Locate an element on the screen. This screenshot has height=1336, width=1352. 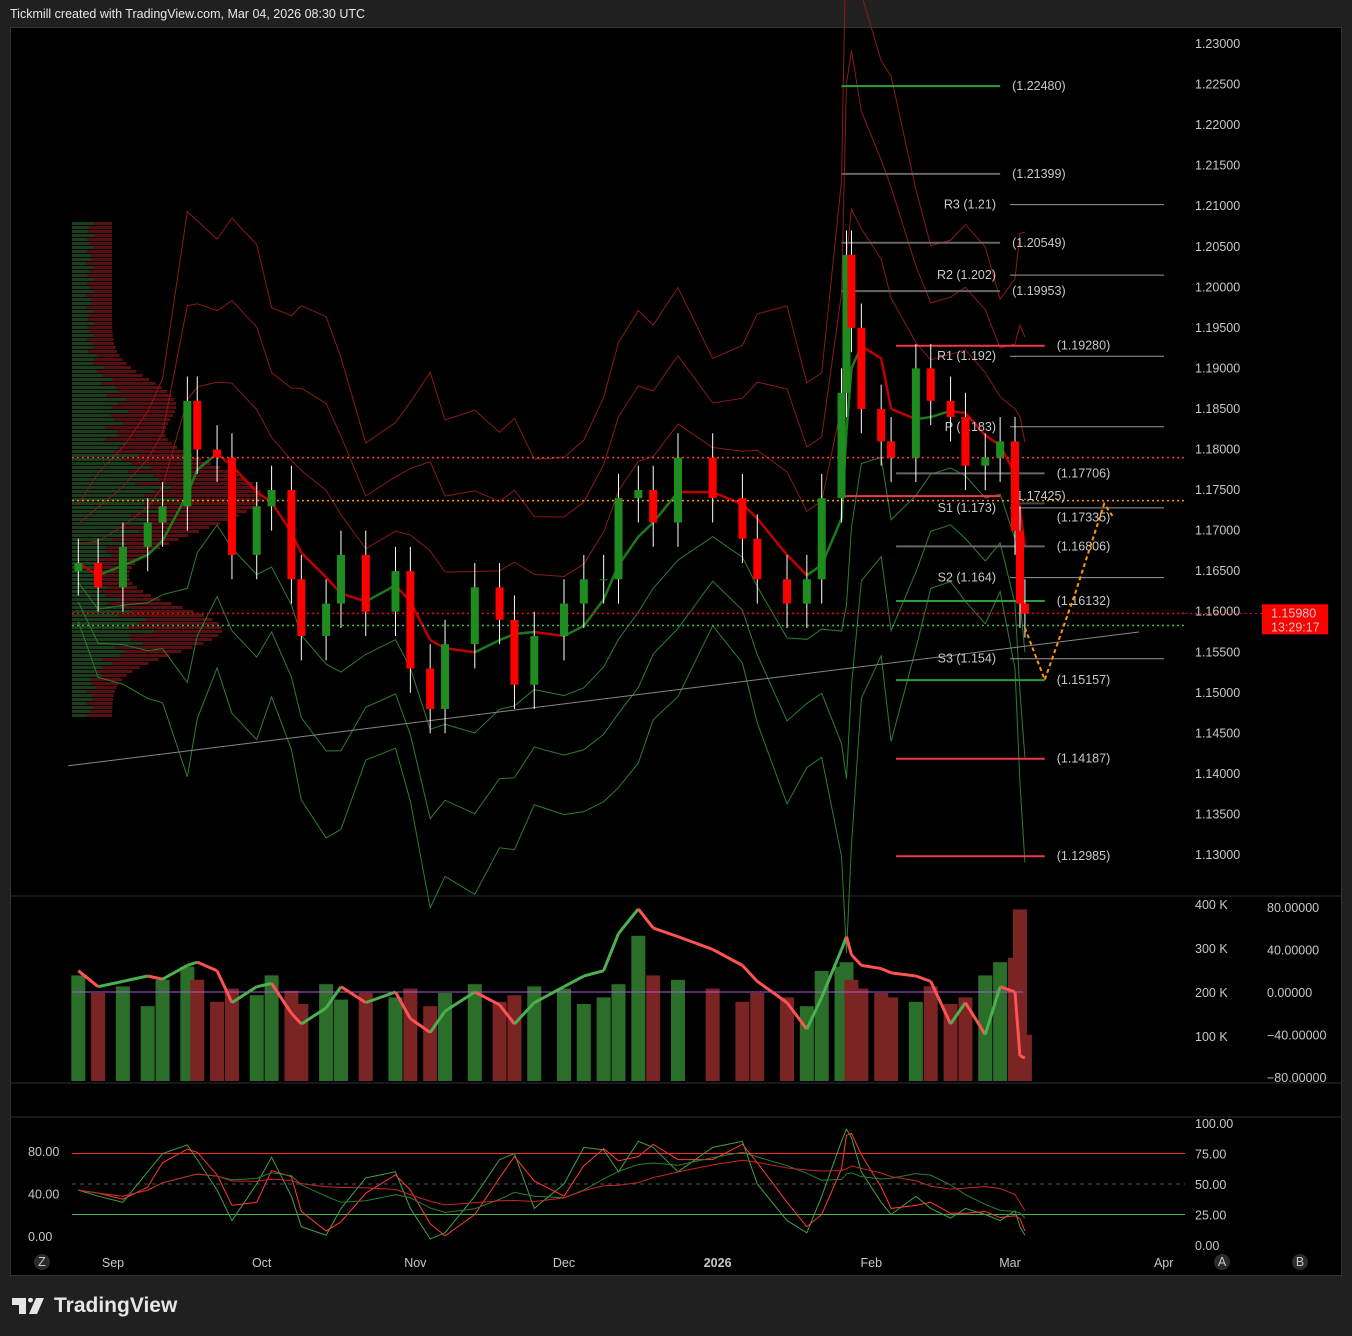
price-badge is located at coordinates (1295, 619).